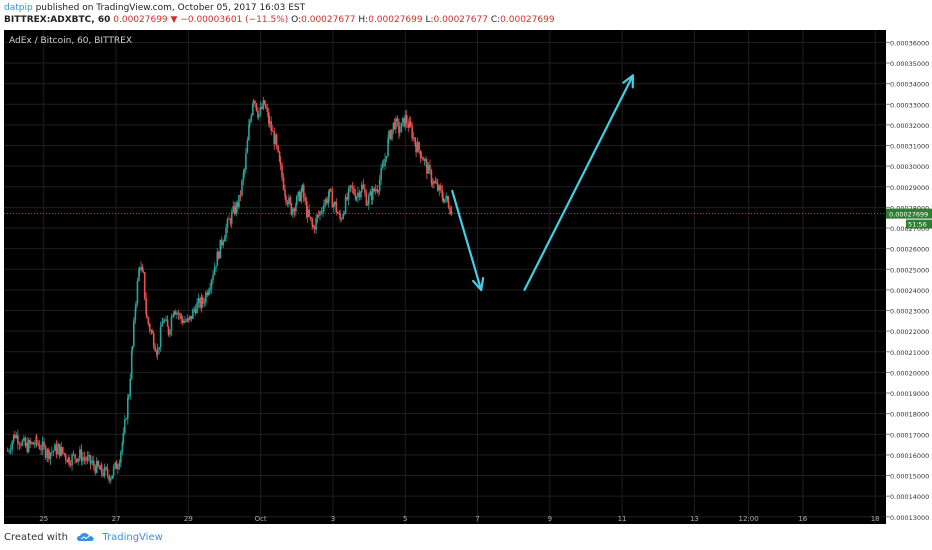 The height and width of the screenshot is (550, 932). Describe the element at coordinates (395, 20) in the screenshot. I see `high-value: 0.00027699` at that location.